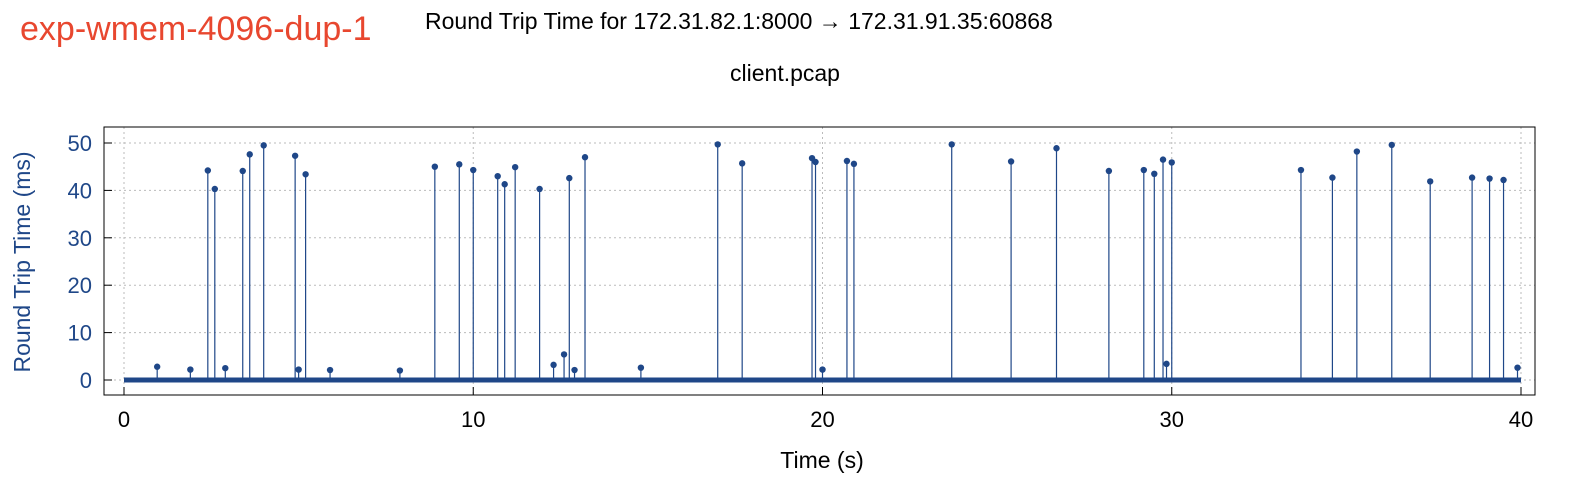 Image resolution: width=1570 pixels, height=480 pixels. Describe the element at coordinates (80, 143) in the screenshot. I see `y-tick-label: 50` at that location.